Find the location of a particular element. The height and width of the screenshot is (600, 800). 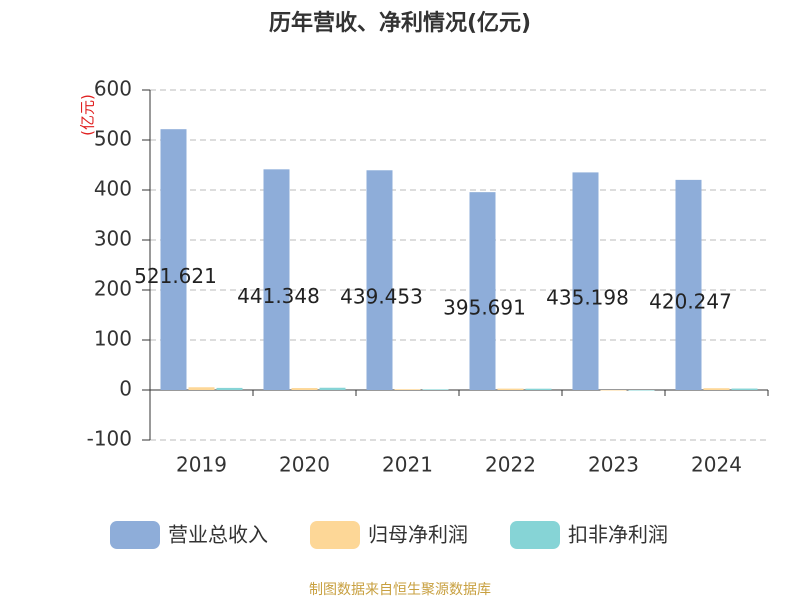

x-tick-label: 2024 is located at coordinates (716, 465).